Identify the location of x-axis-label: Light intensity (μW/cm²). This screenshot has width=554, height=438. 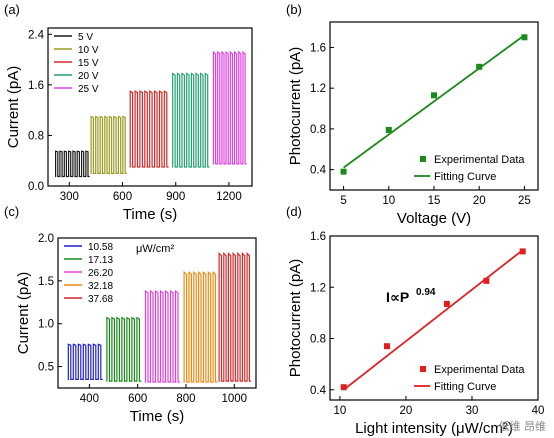
(434, 428).